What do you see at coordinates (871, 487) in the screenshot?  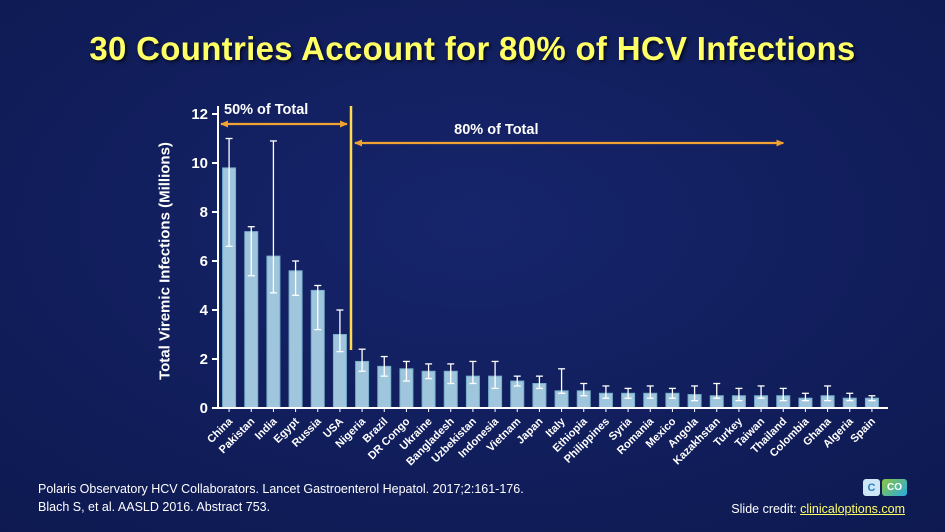 I see `cco-logo-c-badge: C` at bounding box center [871, 487].